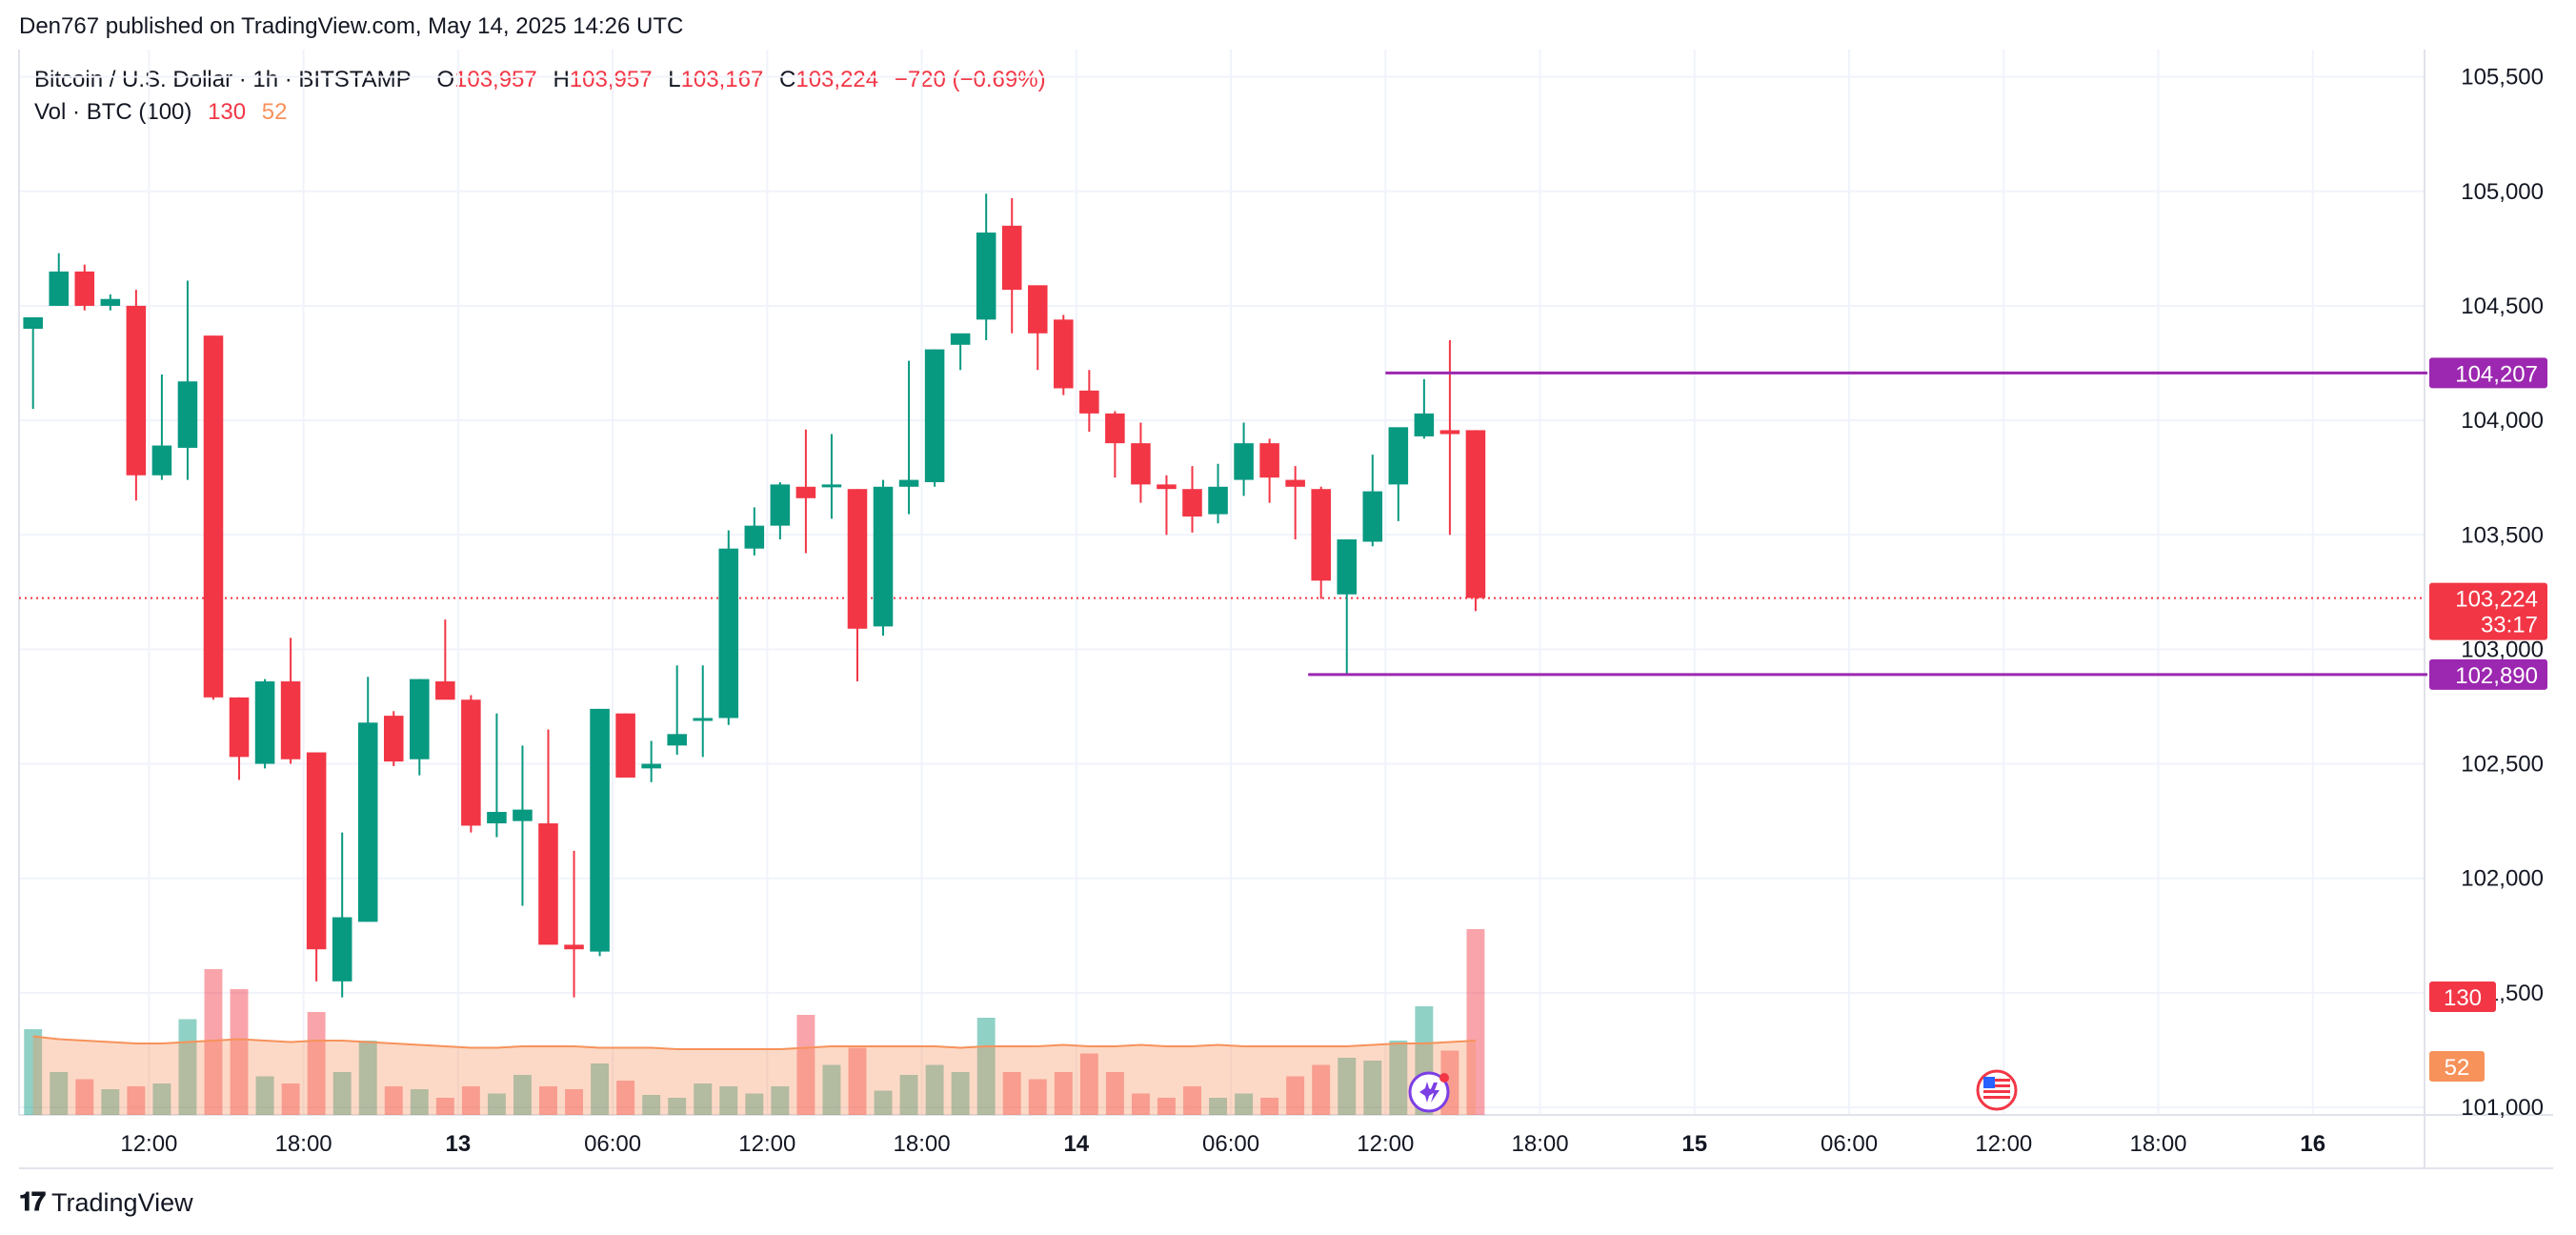  Describe the element at coordinates (223, 79) in the screenshot. I see `symbol-title: Bitcoin / U.S. Dollar · 1h · BITSTAMP` at that location.